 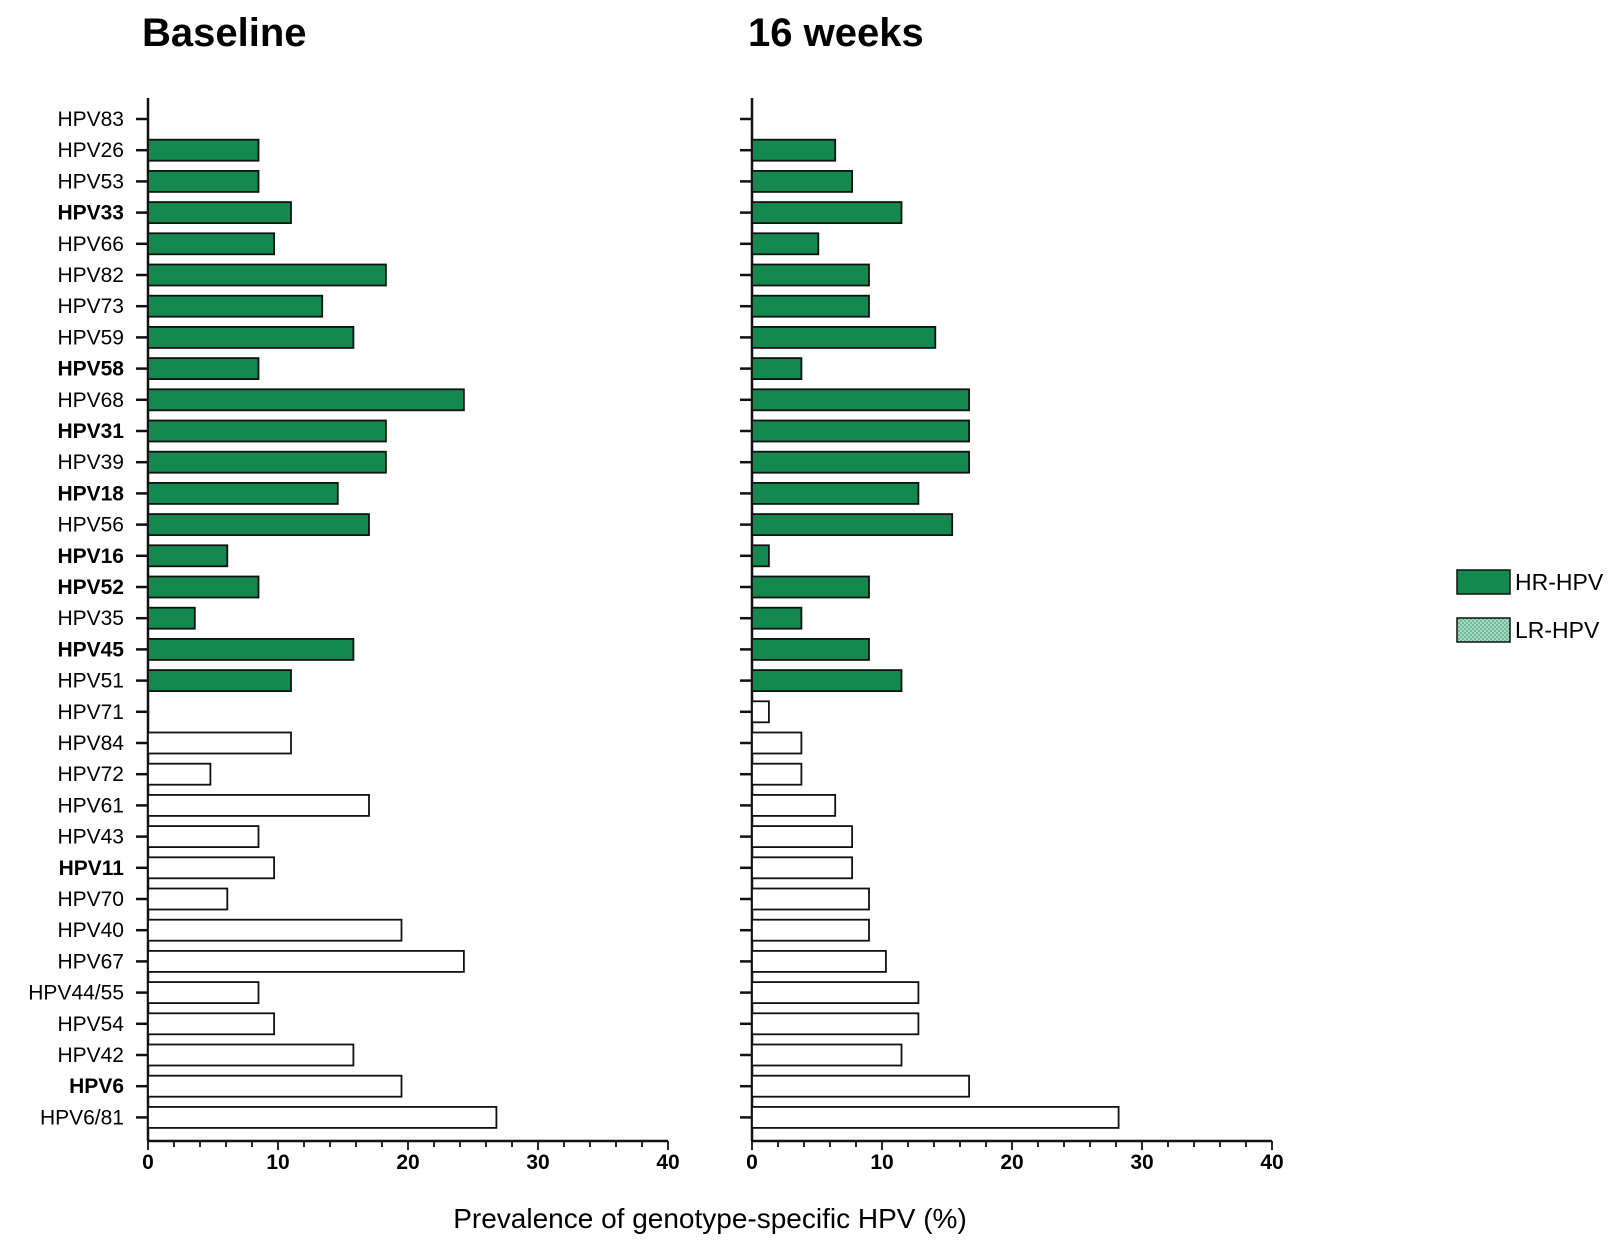 I want to click on 16-weeks-bar-hpv31, so click(x=861, y=431).